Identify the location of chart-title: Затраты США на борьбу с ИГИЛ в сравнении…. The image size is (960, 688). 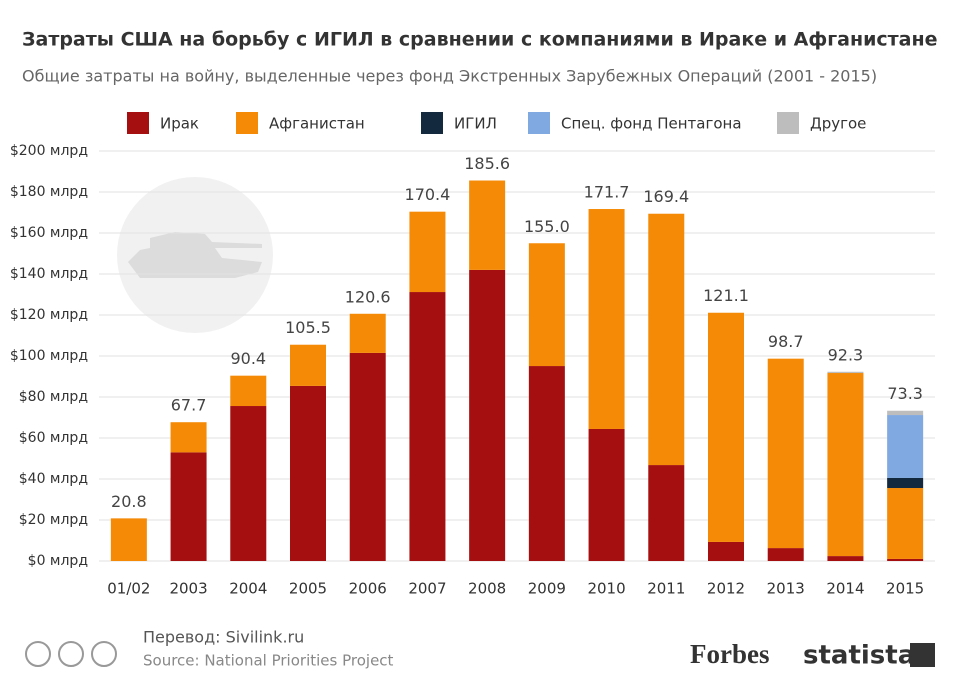
(480, 40).